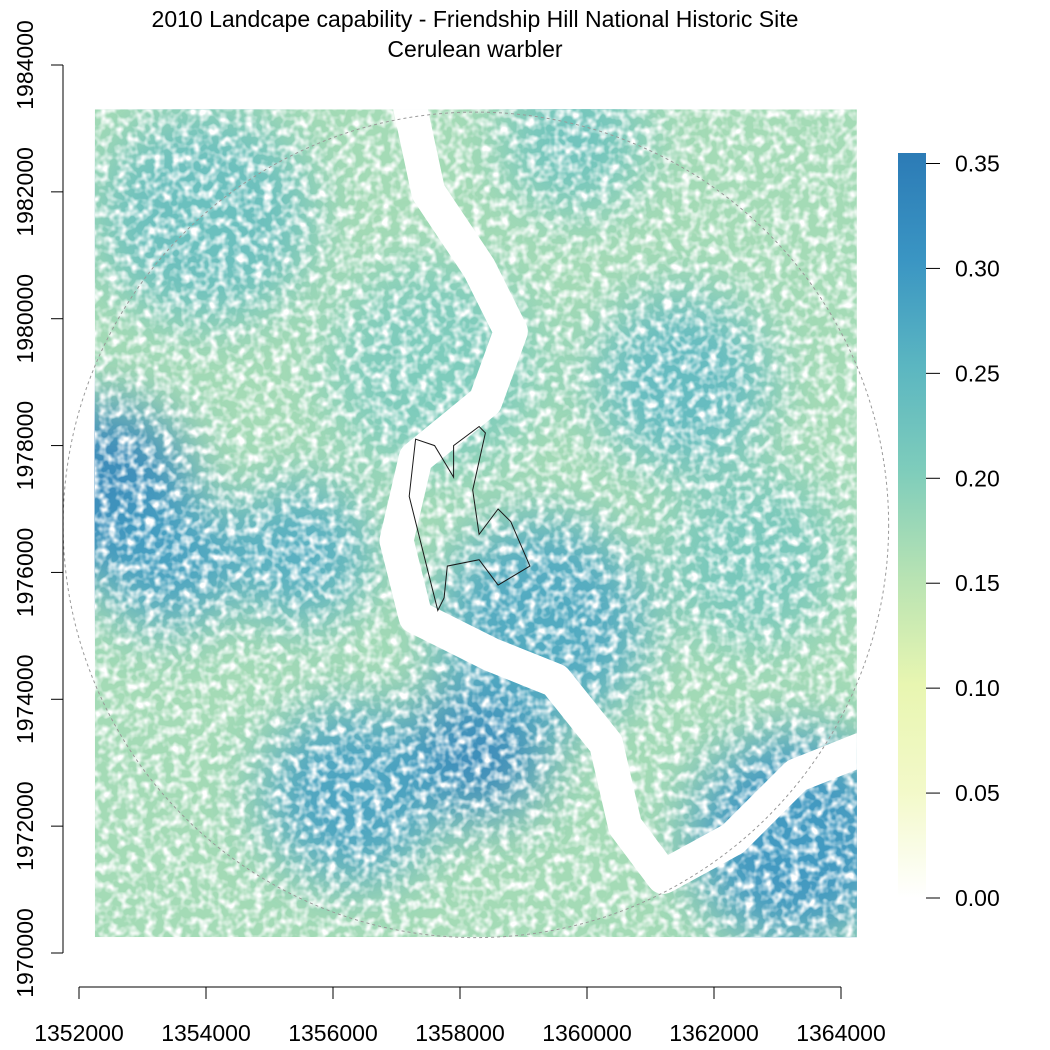 This screenshot has height=1050, width=1050. What do you see at coordinates (25, 700) in the screenshot?
I see `y-tick-label: 1974000` at bounding box center [25, 700].